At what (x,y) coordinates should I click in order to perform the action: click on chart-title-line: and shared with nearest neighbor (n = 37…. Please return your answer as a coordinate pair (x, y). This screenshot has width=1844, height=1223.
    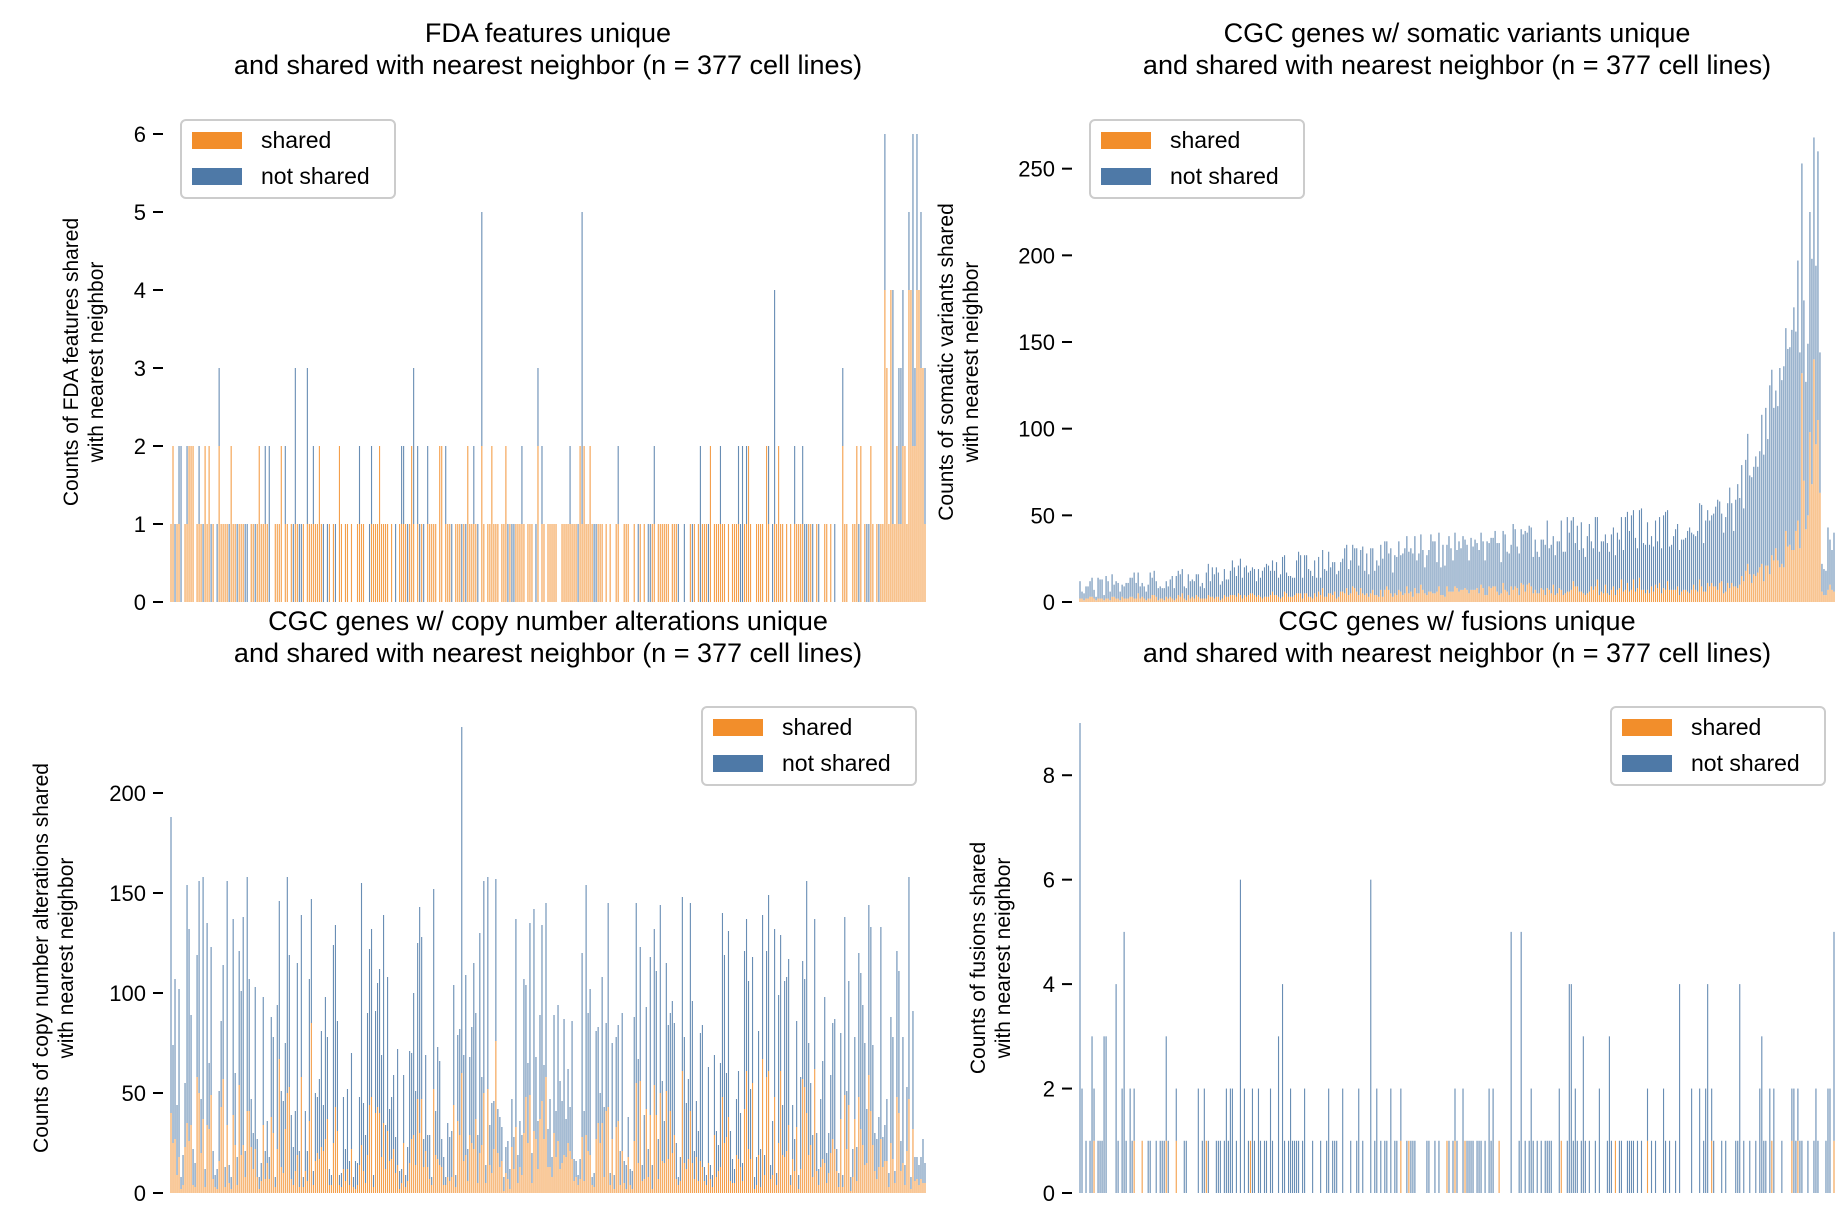
    Looking at the image, I should click on (548, 653).